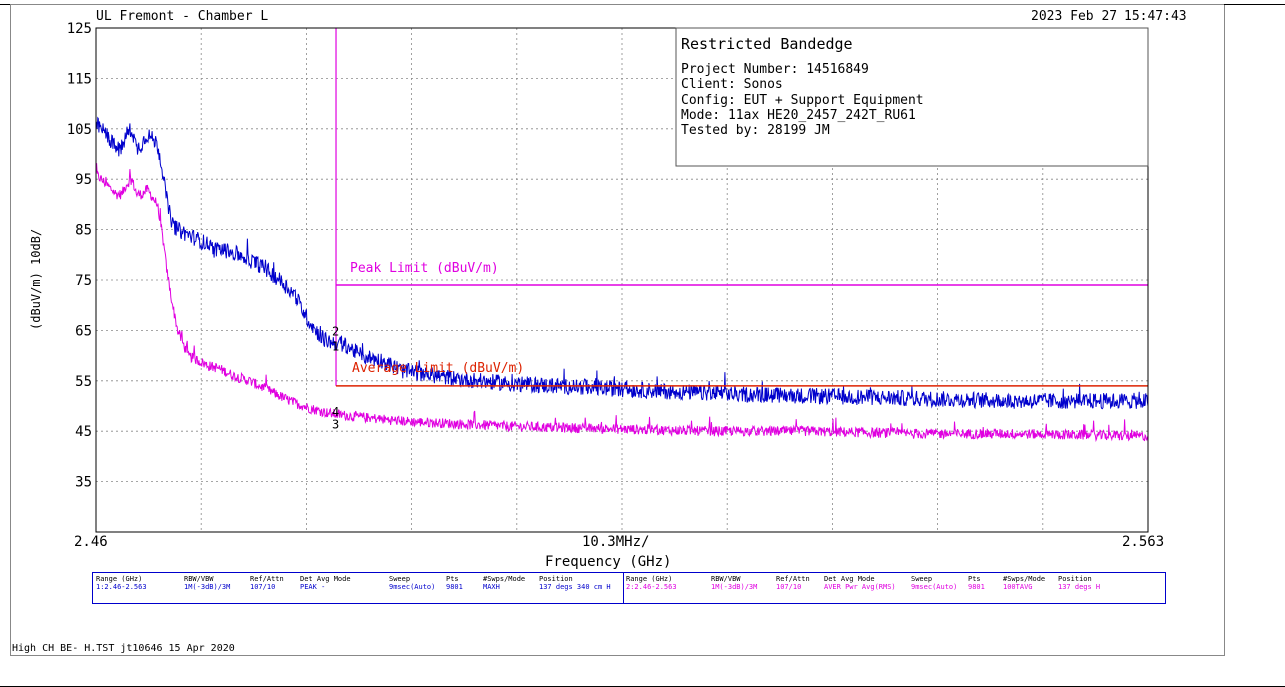  Describe the element at coordinates (732, 84) in the screenshot. I see `info-line-client: Client: Sonos` at that location.